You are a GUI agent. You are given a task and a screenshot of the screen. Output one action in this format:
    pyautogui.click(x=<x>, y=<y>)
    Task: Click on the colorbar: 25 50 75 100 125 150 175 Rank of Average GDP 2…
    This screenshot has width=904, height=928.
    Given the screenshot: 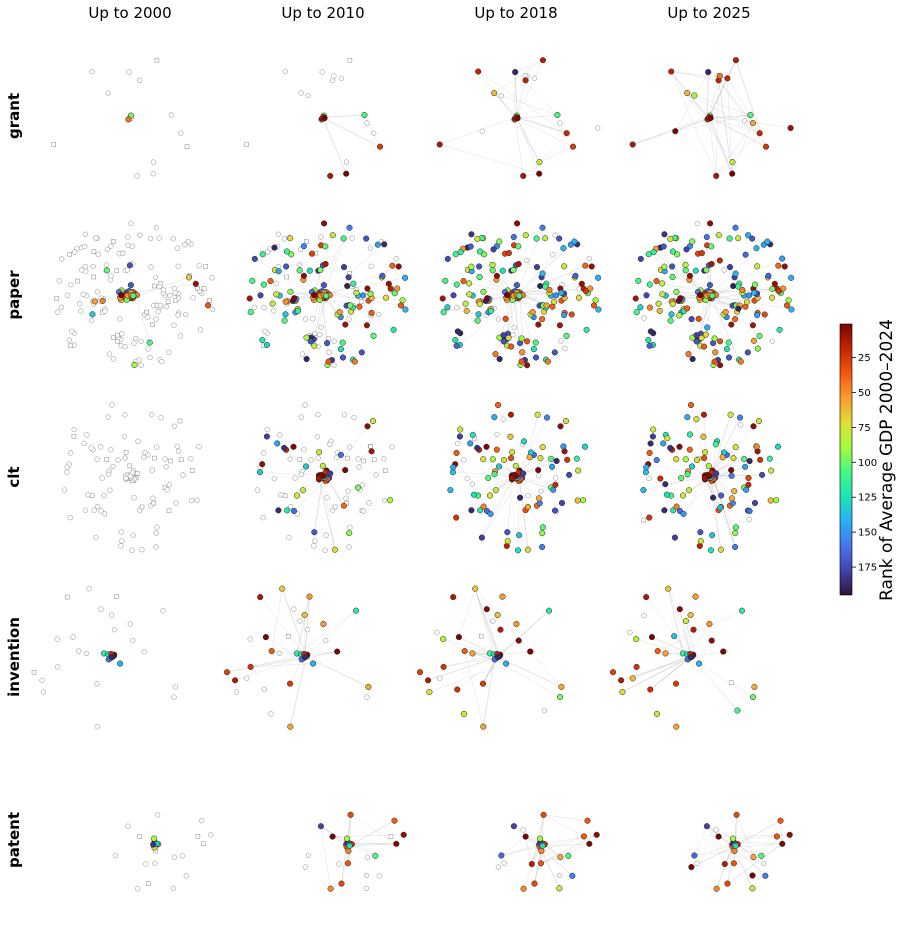 What is the action you would take?
    pyautogui.click(x=868, y=460)
    